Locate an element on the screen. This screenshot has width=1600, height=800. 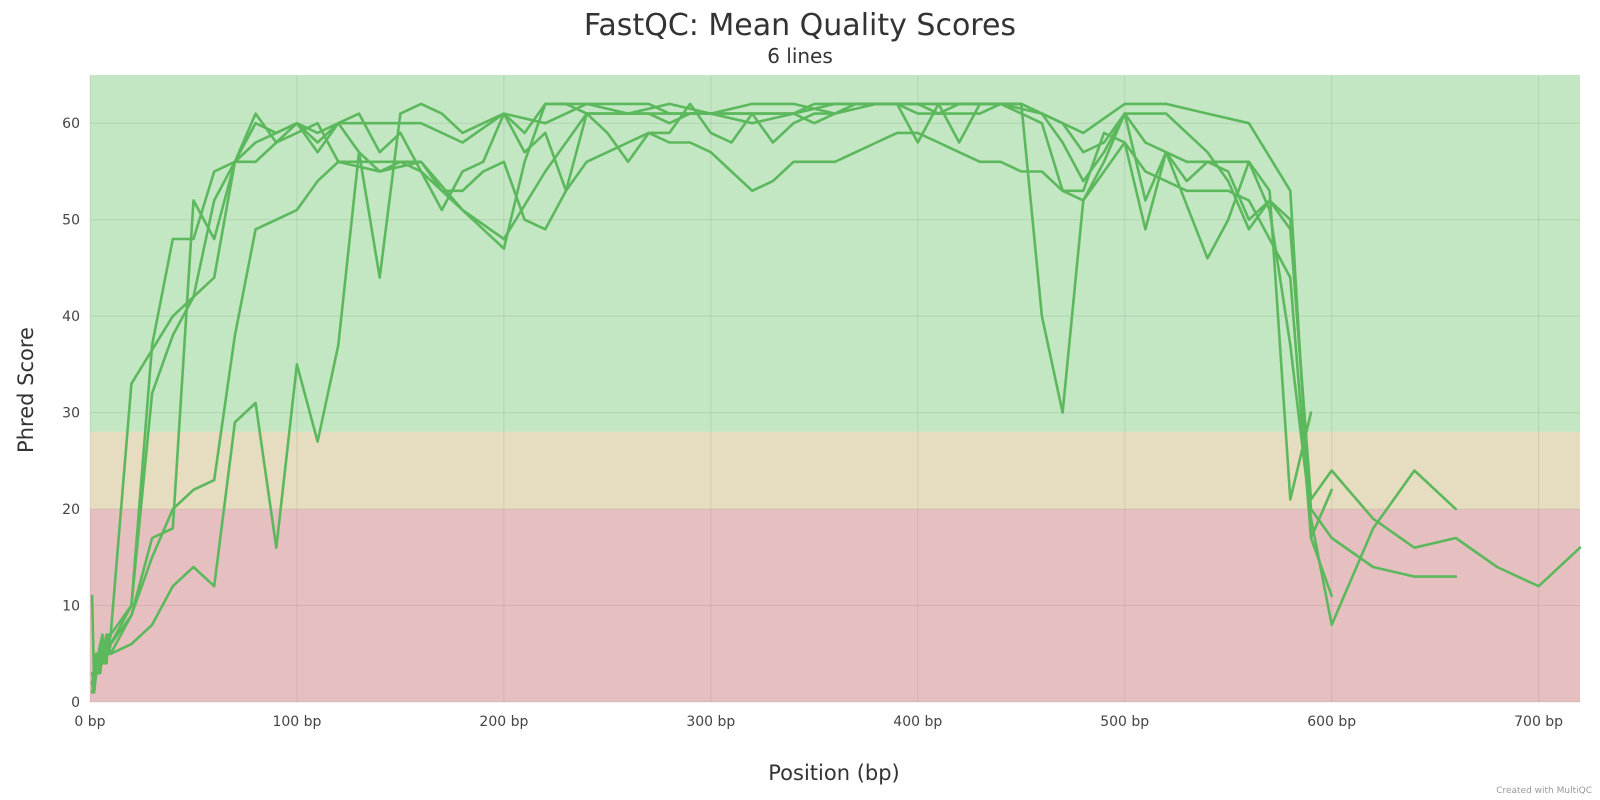
x-tick-label: 300 bp is located at coordinates (710, 722).